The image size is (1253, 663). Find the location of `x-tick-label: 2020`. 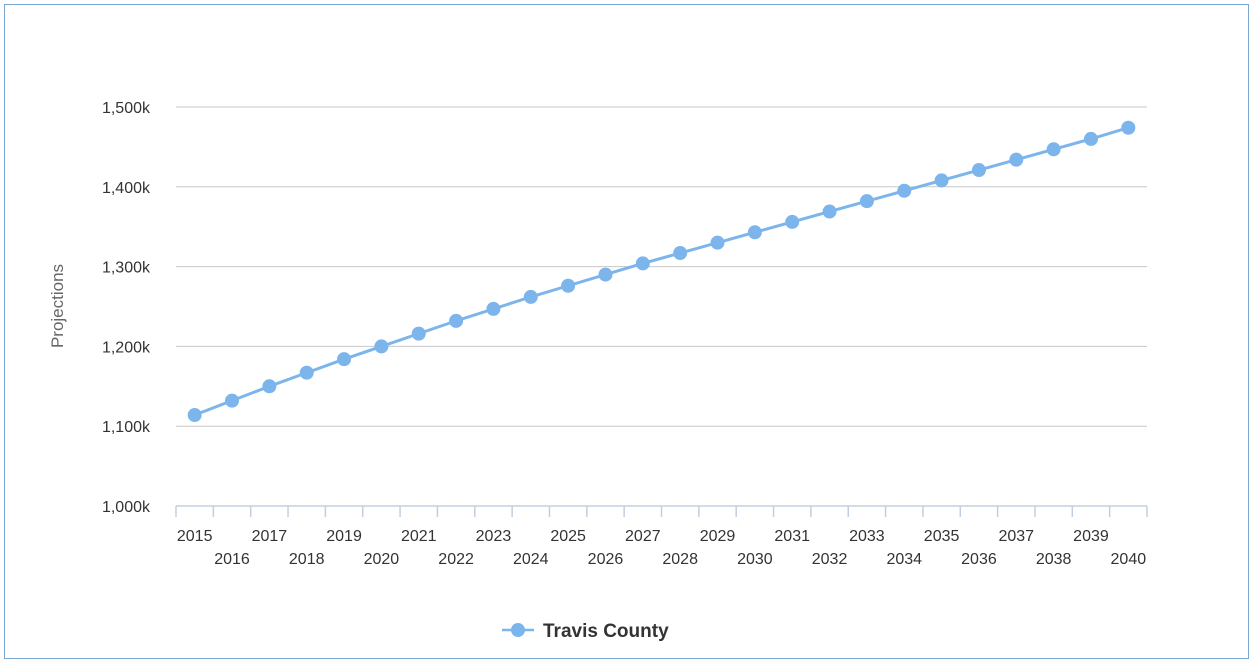

x-tick-label: 2020 is located at coordinates (382, 559).